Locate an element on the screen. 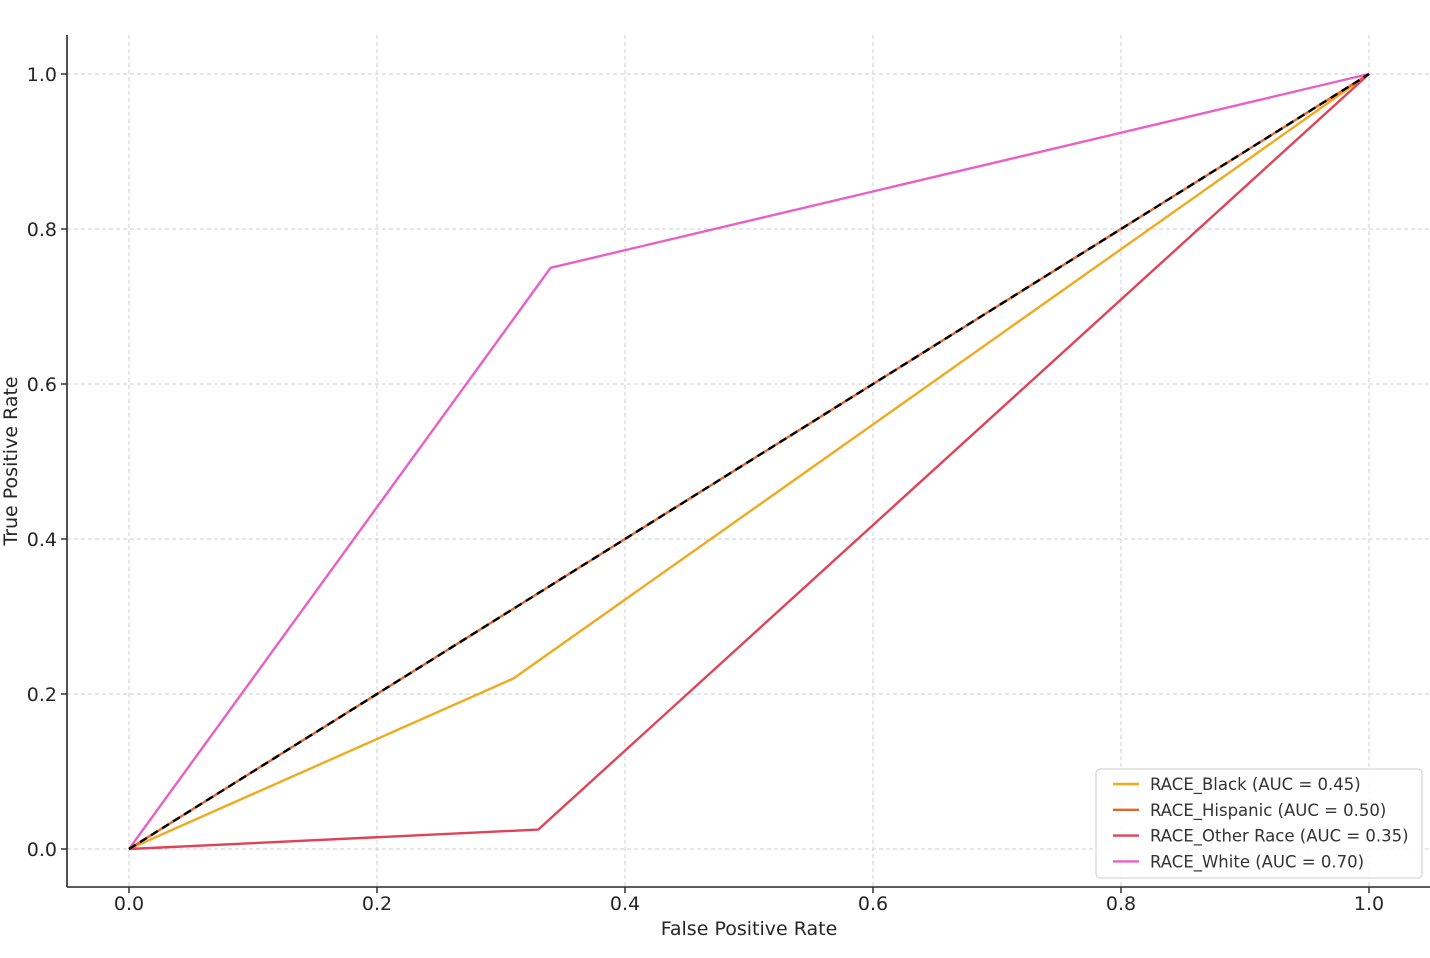 Image resolution: width=1430 pixels, height=958 pixels. legend-label: RACE_White (AUC = 0.70) is located at coordinates (1257, 862).